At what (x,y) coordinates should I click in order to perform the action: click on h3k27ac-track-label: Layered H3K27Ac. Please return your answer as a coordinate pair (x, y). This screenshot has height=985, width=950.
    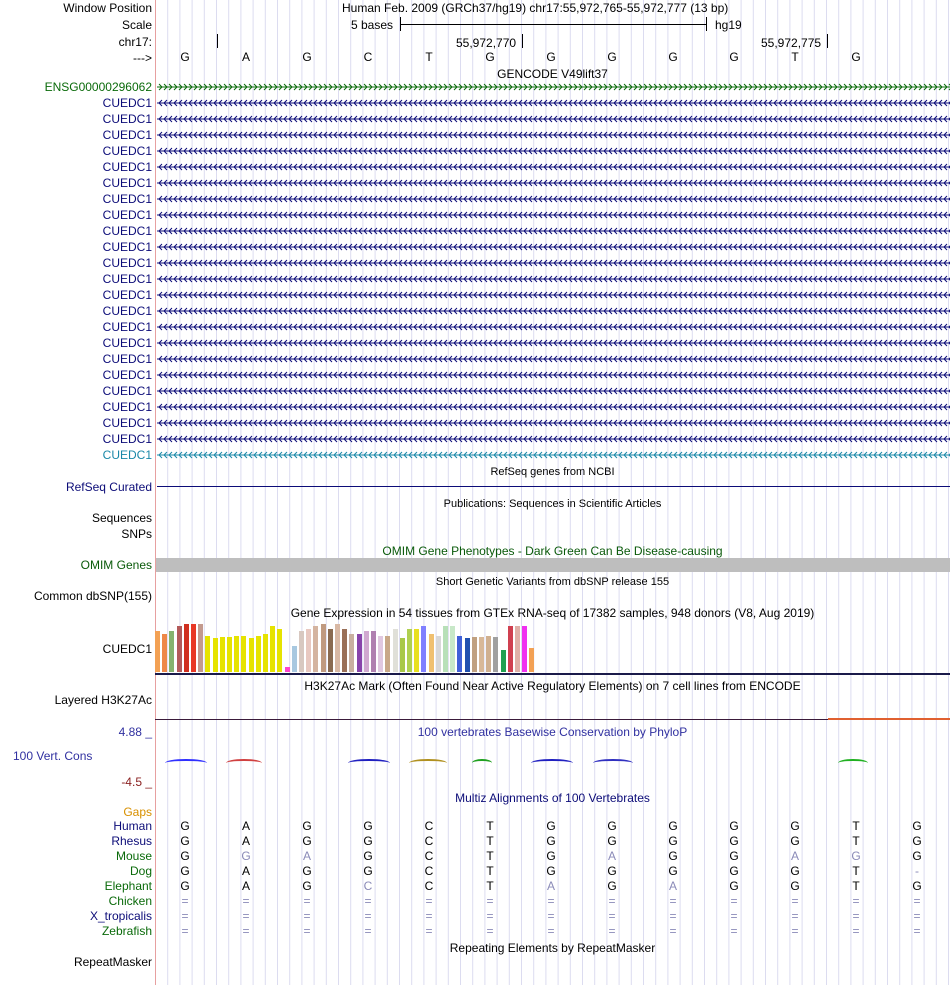
    Looking at the image, I should click on (103, 700).